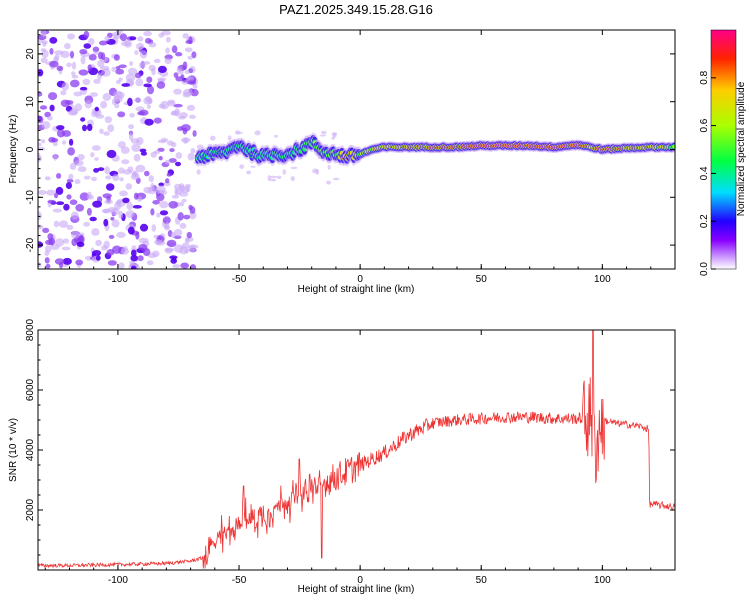 This screenshot has height=600, width=750. Describe the element at coordinates (30, 149) in the screenshot. I see `y-tick-label: 0` at that location.